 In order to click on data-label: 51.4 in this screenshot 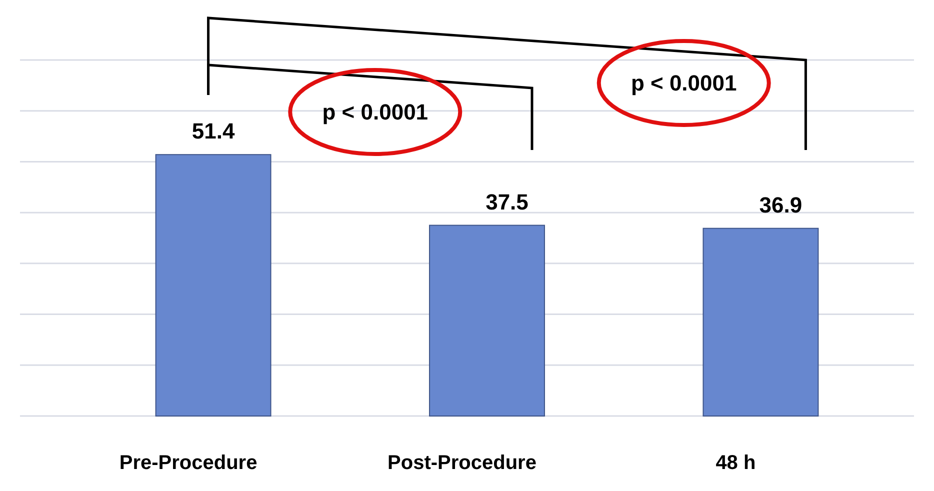, I will do `click(214, 131)`.